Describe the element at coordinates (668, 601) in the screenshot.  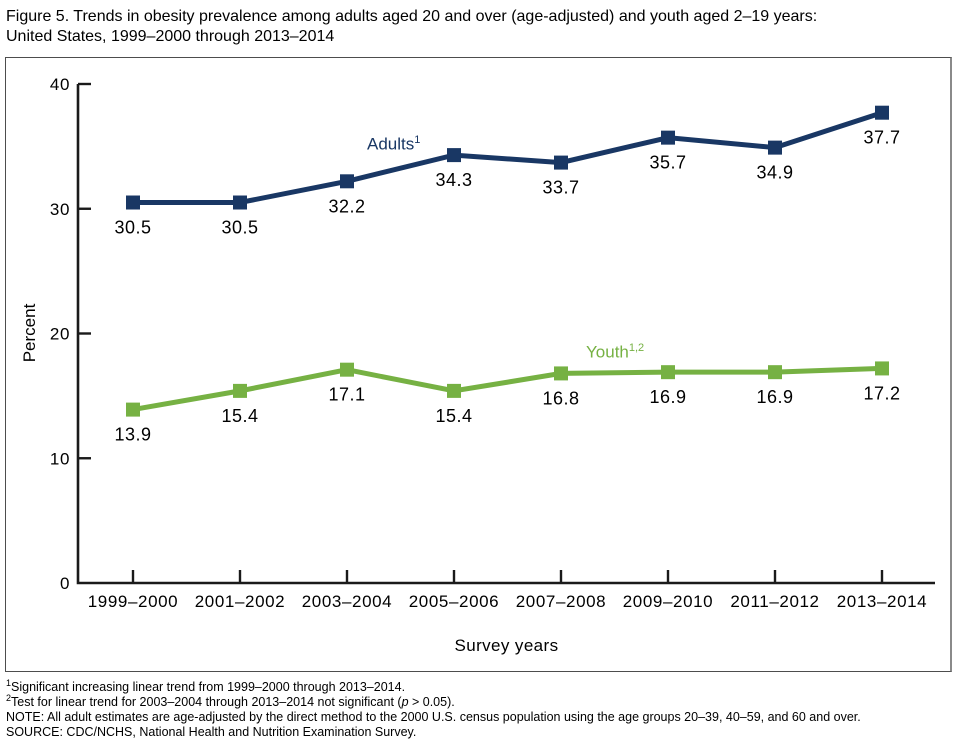
I see `x-axis-tick-label: 2009–2010` at that location.